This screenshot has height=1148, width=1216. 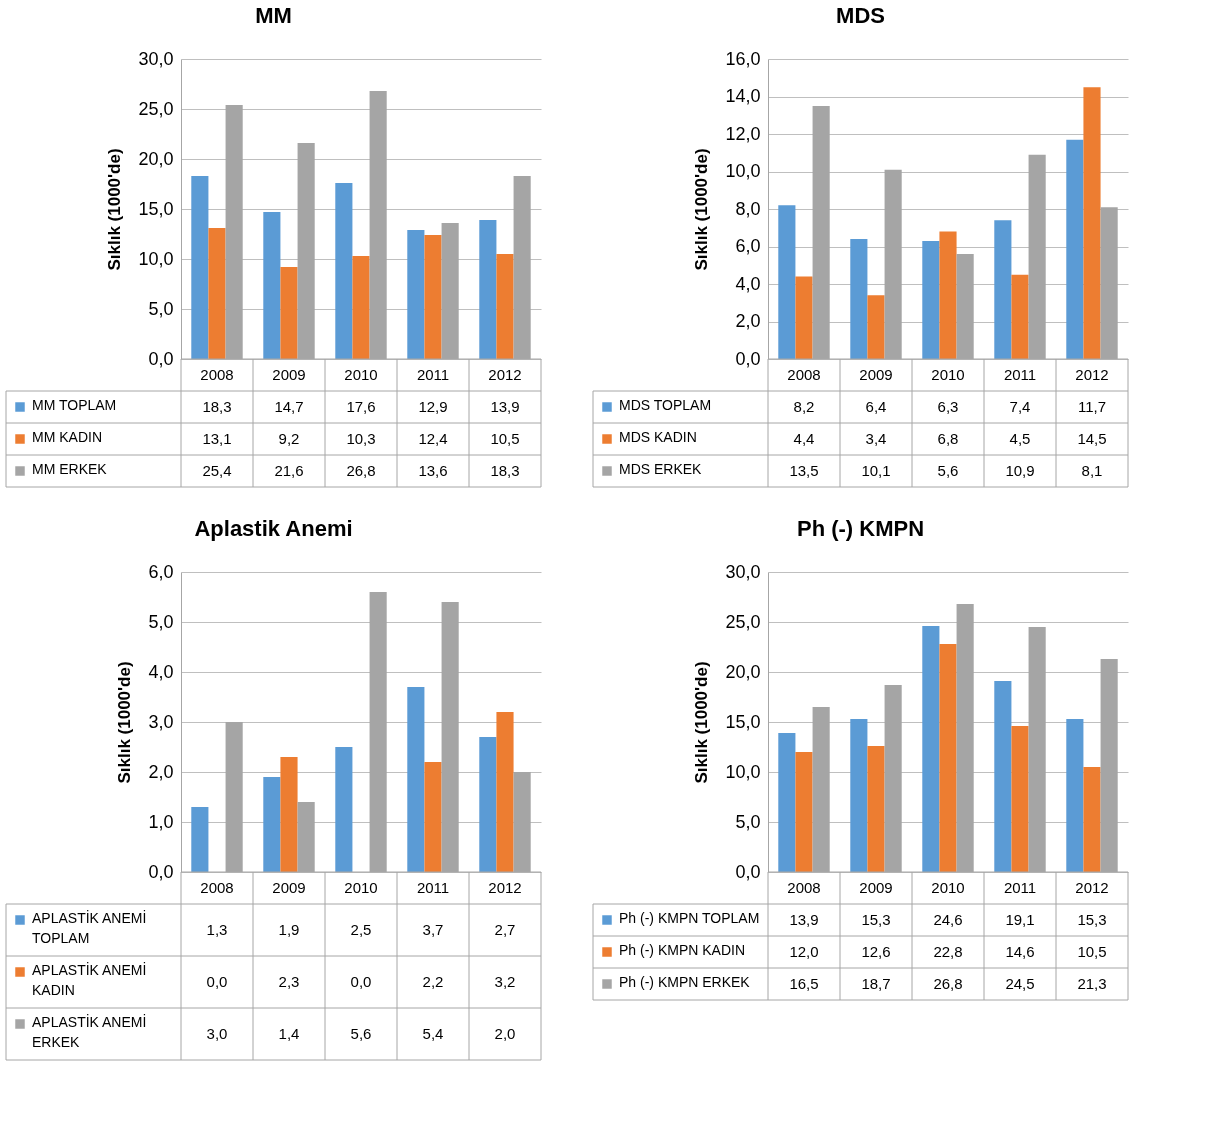 I want to click on legend-label: MDS ERKEK, so click(x=661, y=469).